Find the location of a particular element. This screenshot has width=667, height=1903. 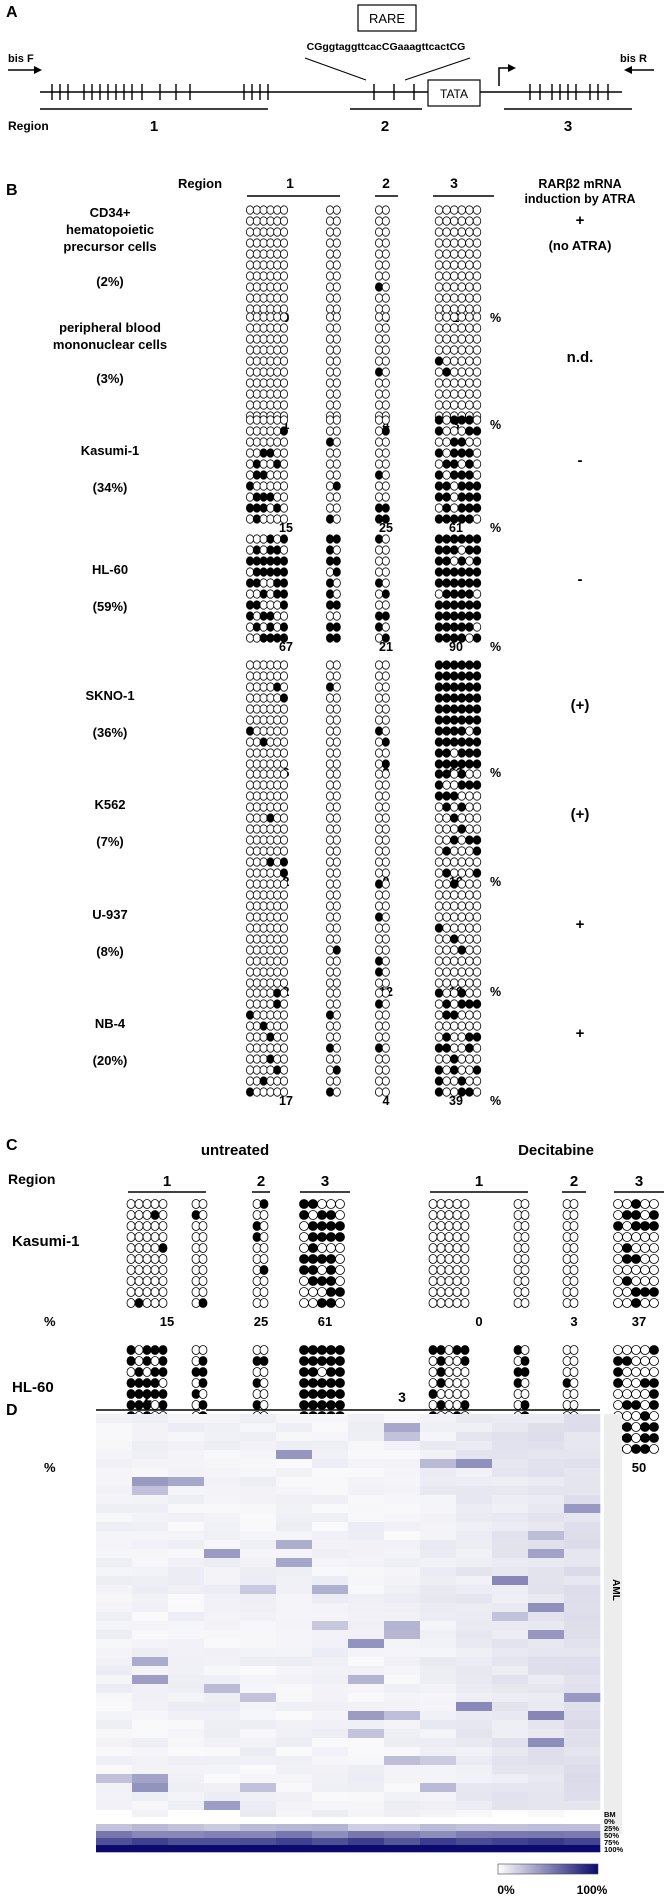

region-header-c: 2 is located at coordinates (261, 1181).